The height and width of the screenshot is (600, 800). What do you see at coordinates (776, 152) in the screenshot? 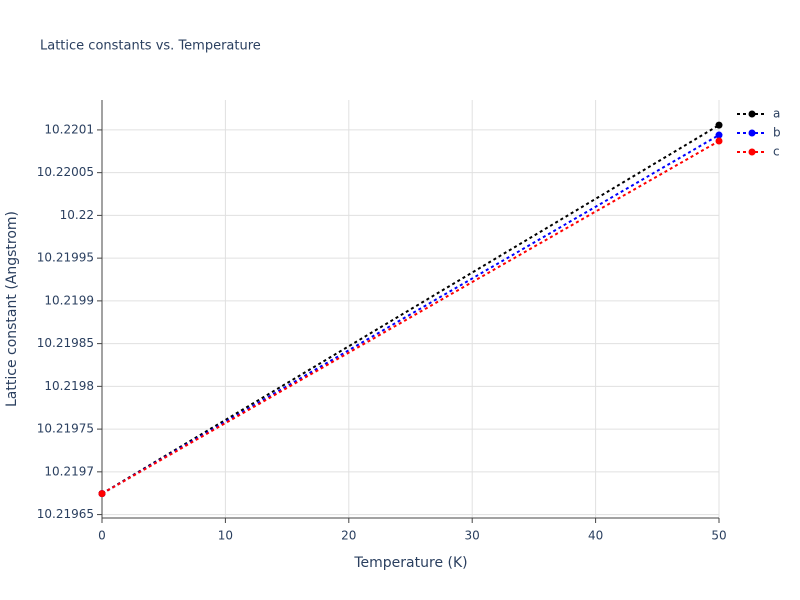
I see `legend-label: c` at bounding box center [776, 152].